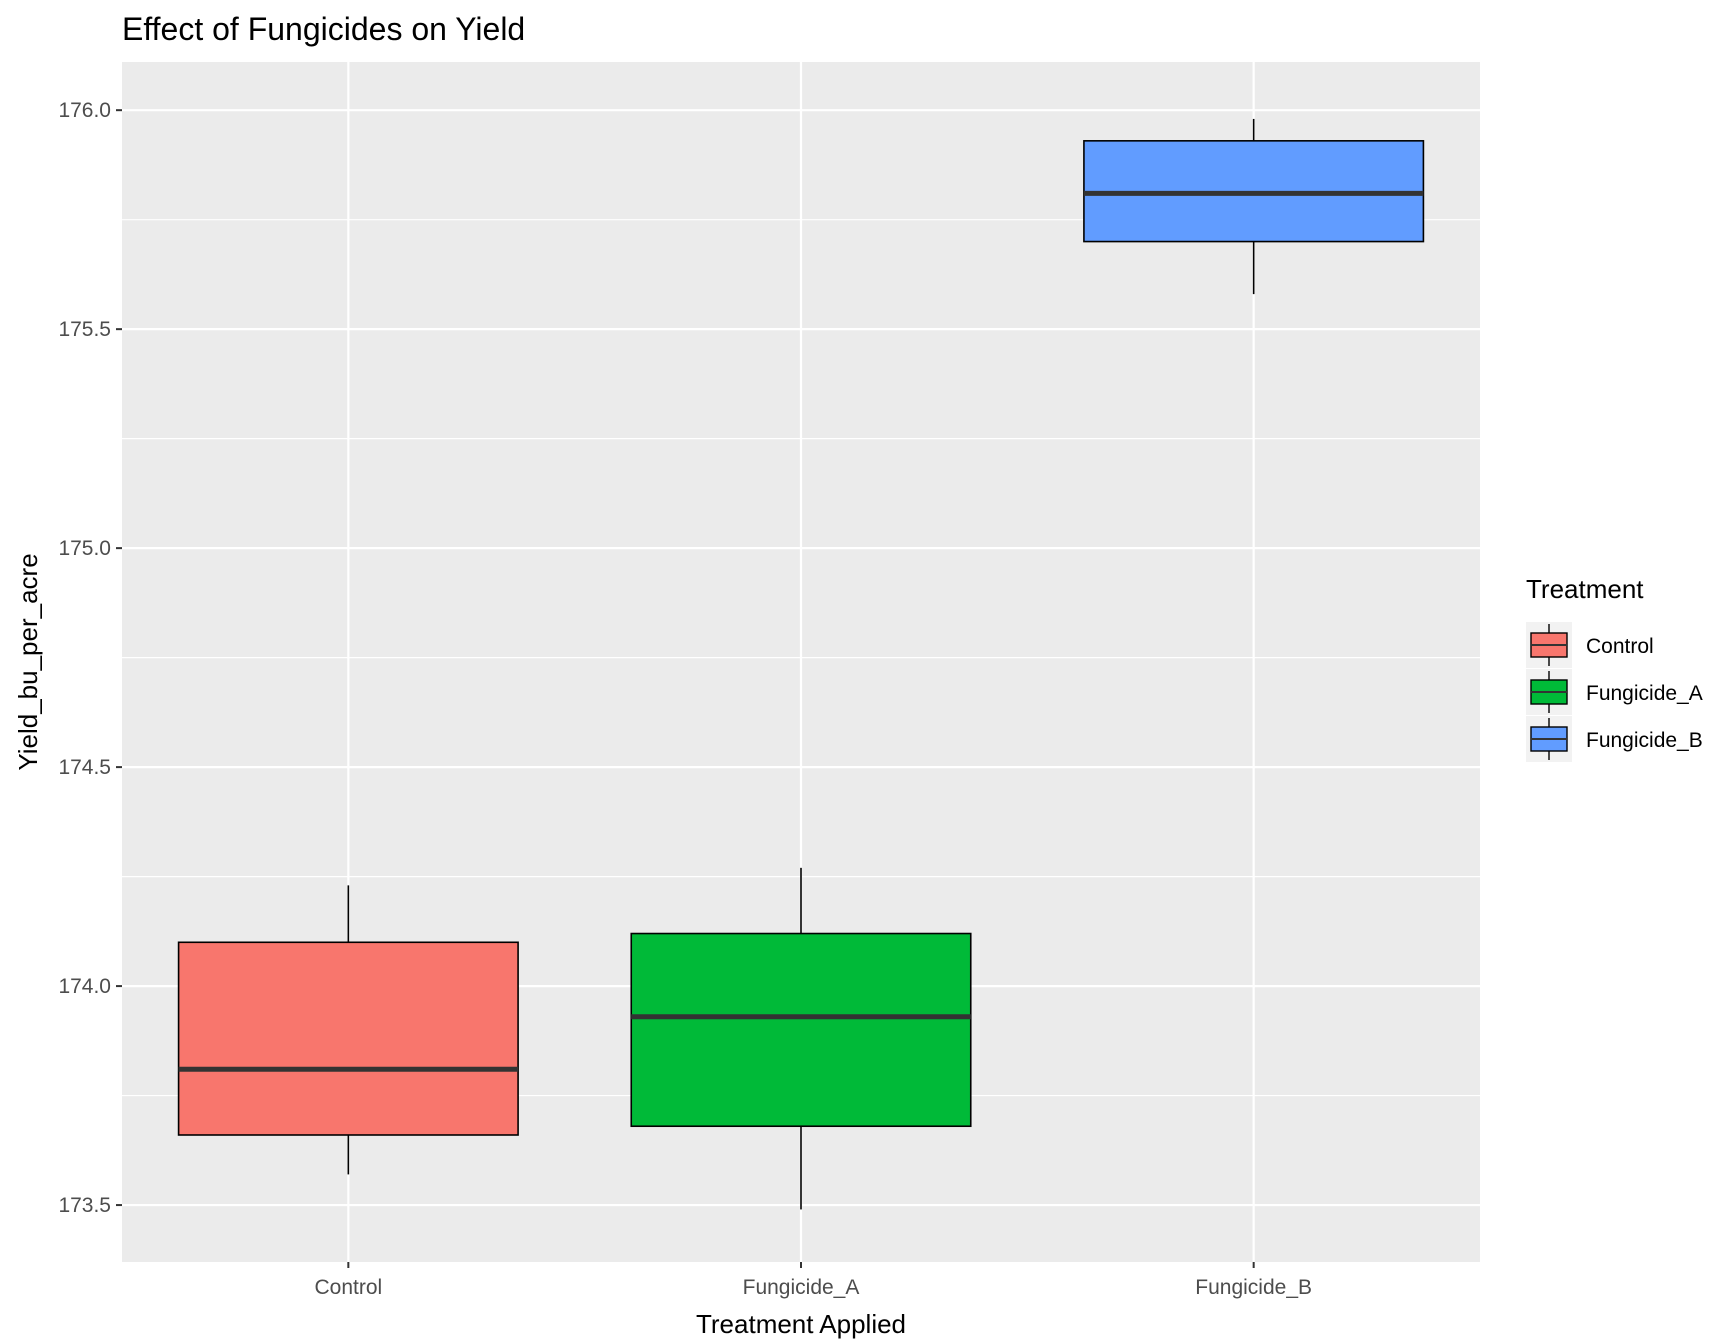 This screenshot has height=1344, width=1728. What do you see at coordinates (1644, 740) in the screenshot?
I see `legend-label: Fungicide_B` at bounding box center [1644, 740].